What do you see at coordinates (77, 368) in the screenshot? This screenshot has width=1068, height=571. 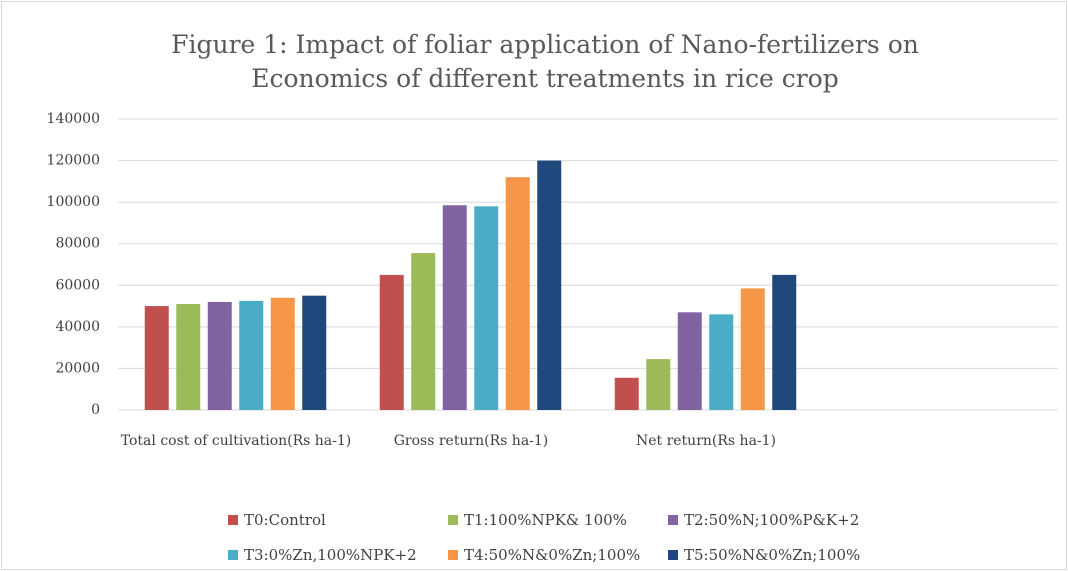 I see `y-tick-label: 20000` at bounding box center [77, 368].